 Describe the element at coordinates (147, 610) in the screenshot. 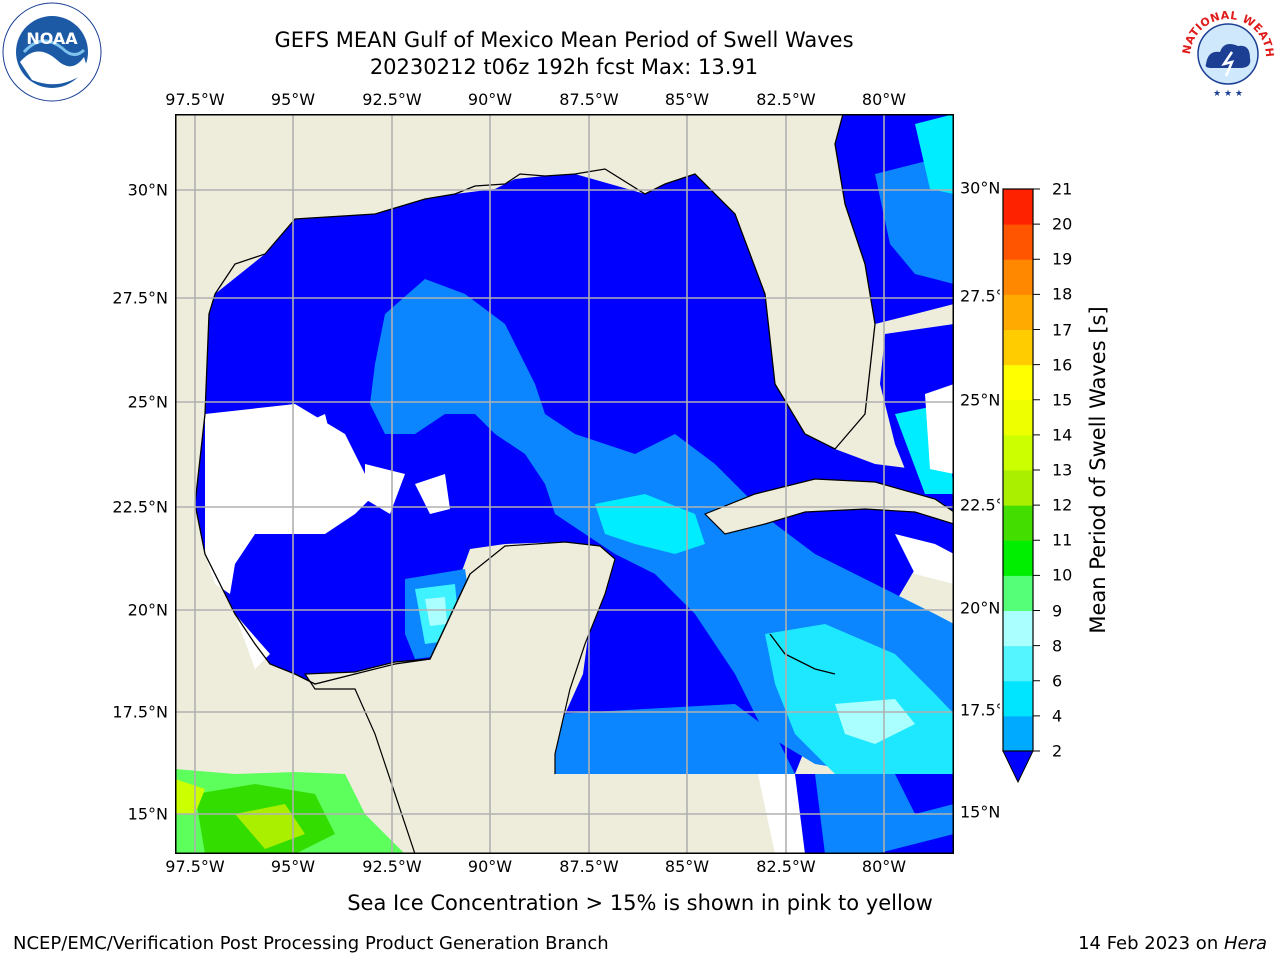

I see `lat-label-left: 20°N` at that location.